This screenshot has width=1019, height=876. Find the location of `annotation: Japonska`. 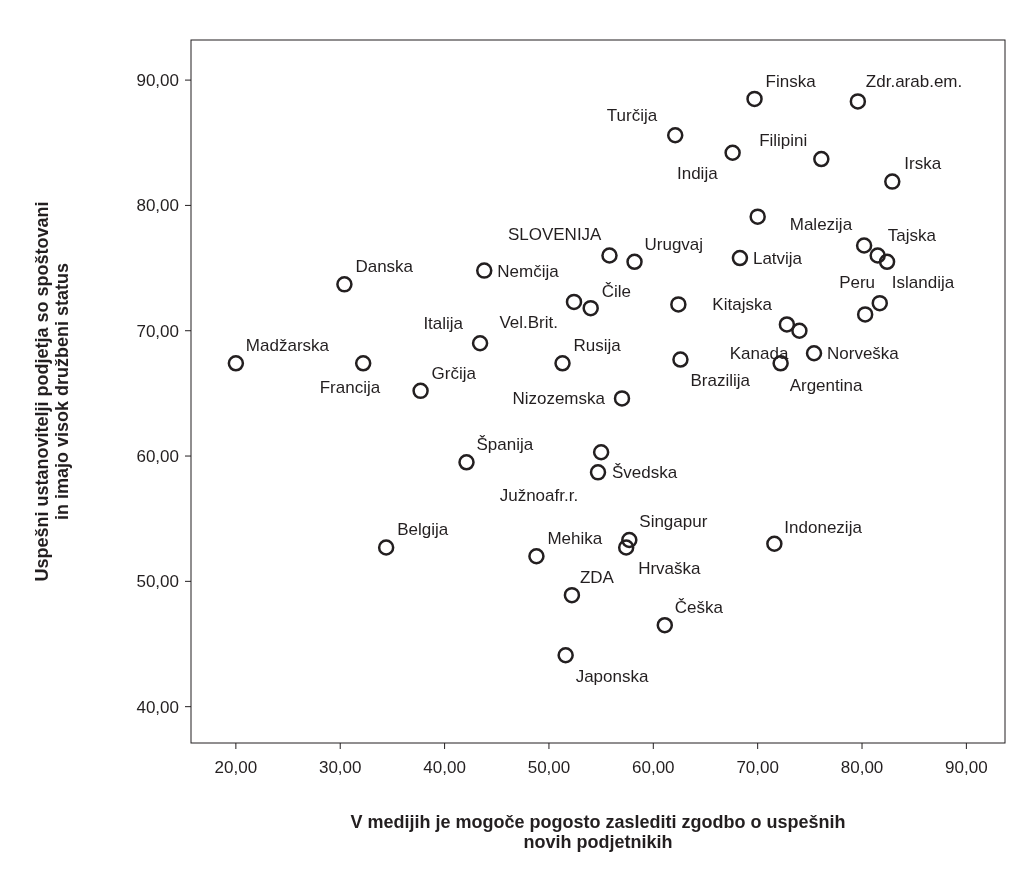

annotation: Japonska is located at coordinates (612, 677).